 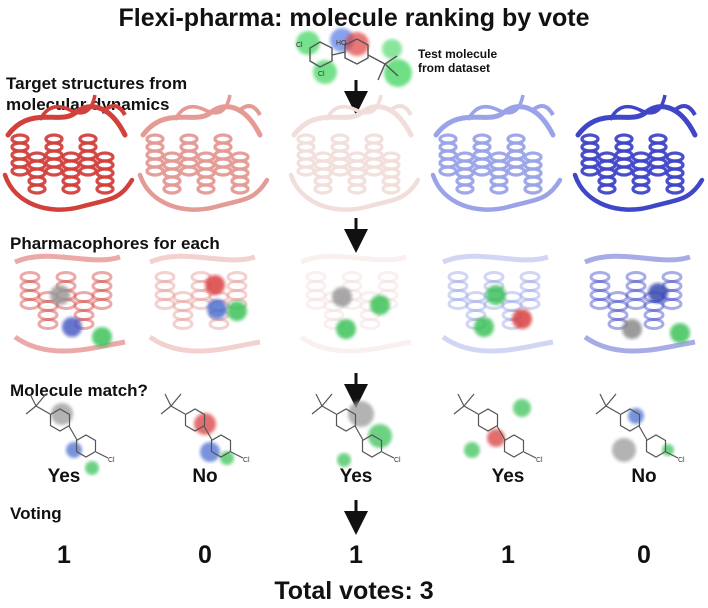 I want to click on section-voting: Voting, so click(x=36, y=513).